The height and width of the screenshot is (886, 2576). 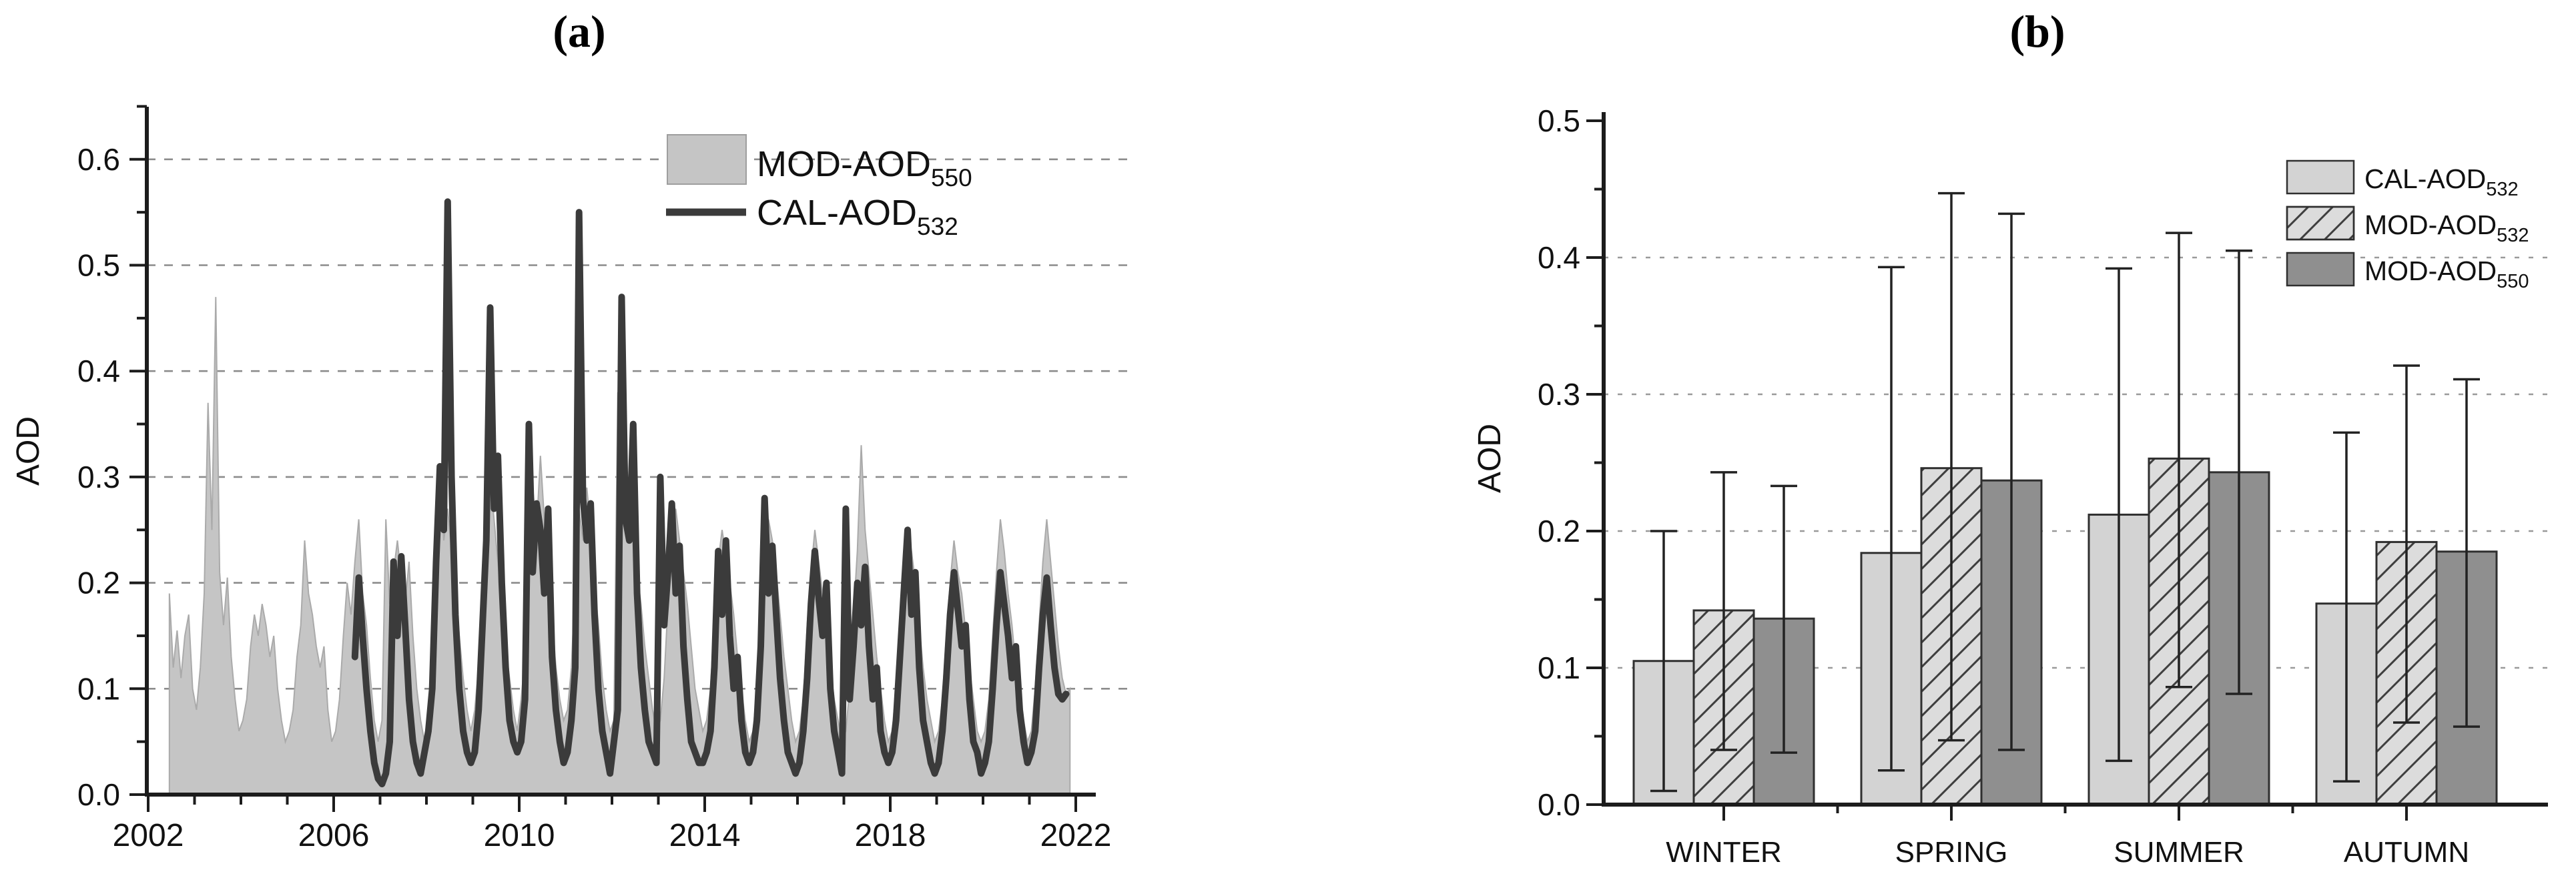 I want to click on x-tick-label: 2014, so click(x=705, y=835).